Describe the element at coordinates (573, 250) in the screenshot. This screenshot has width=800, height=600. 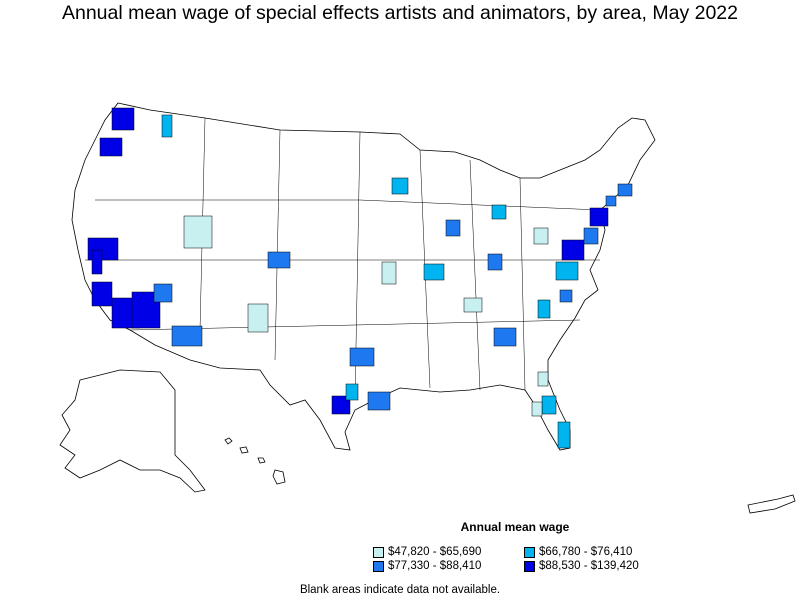
I see `area-dc` at that location.